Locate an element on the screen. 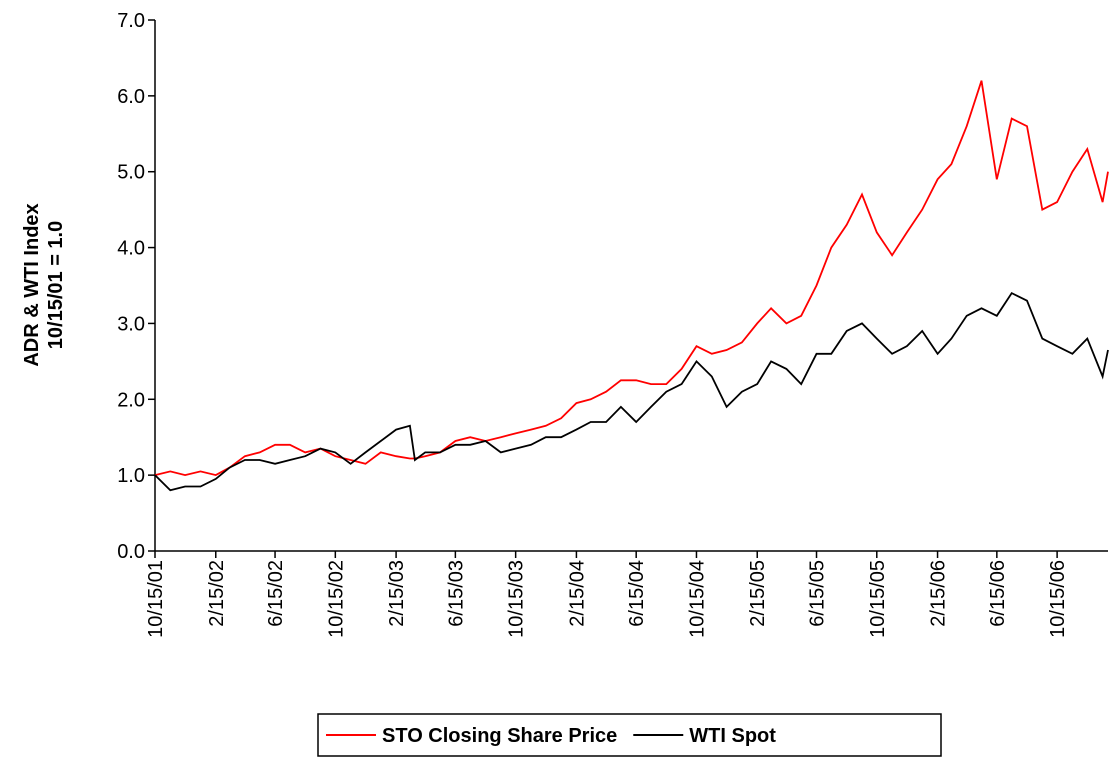 The image size is (1111, 760). x-tick-label: 2/15/03 is located at coordinates (397, 593).